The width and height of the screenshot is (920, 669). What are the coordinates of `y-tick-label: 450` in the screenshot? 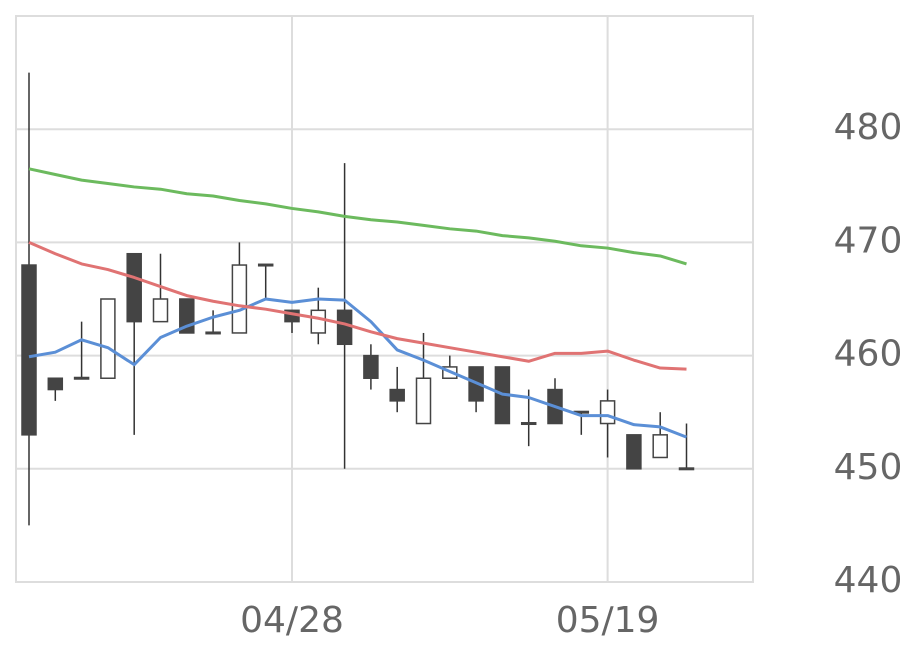 It's located at (868, 467).